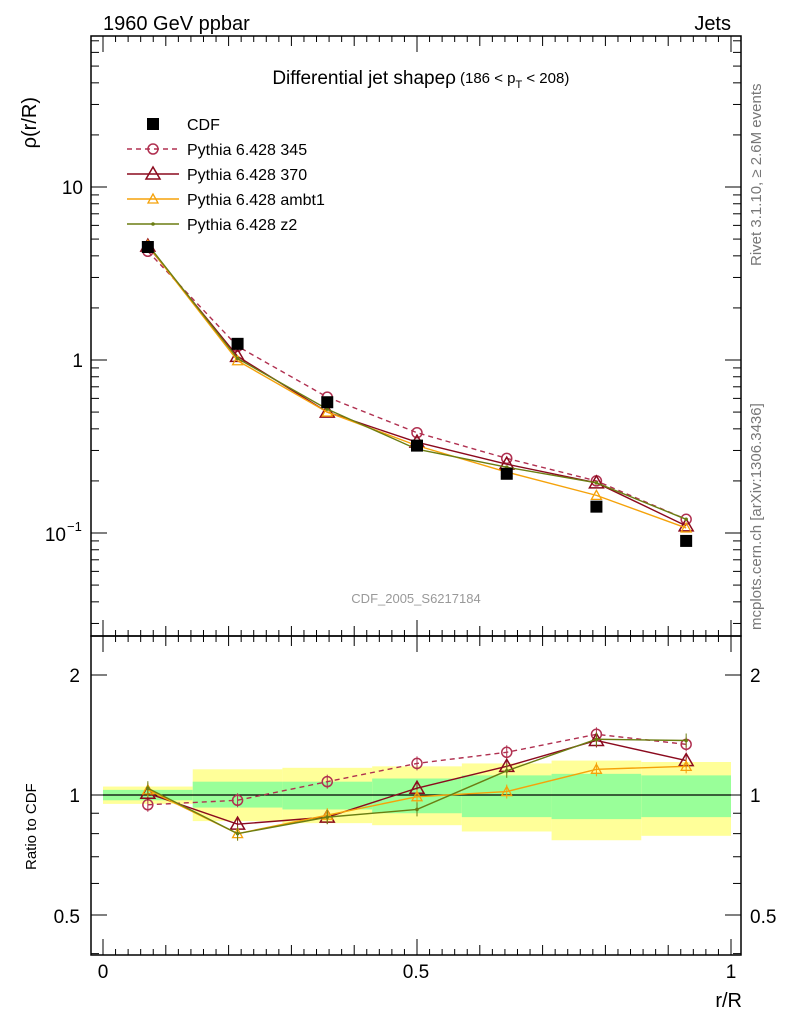  Describe the element at coordinates (203, 125) in the screenshot. I see `legend-label-cdf: CDF` at that location.